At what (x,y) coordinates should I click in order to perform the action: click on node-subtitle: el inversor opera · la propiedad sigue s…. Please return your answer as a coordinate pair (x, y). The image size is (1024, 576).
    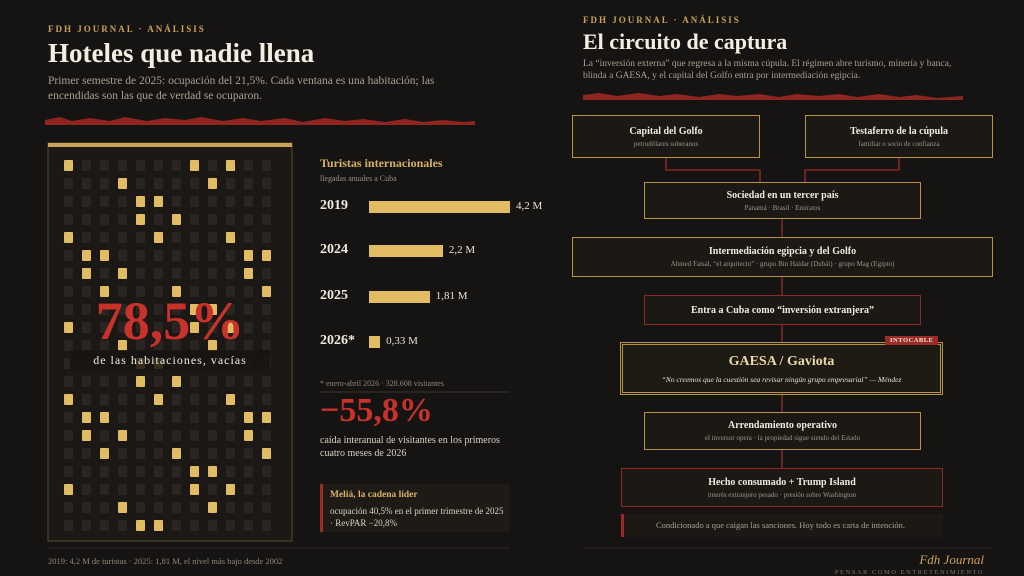
    Looking at the image, I should click on (782, 438).